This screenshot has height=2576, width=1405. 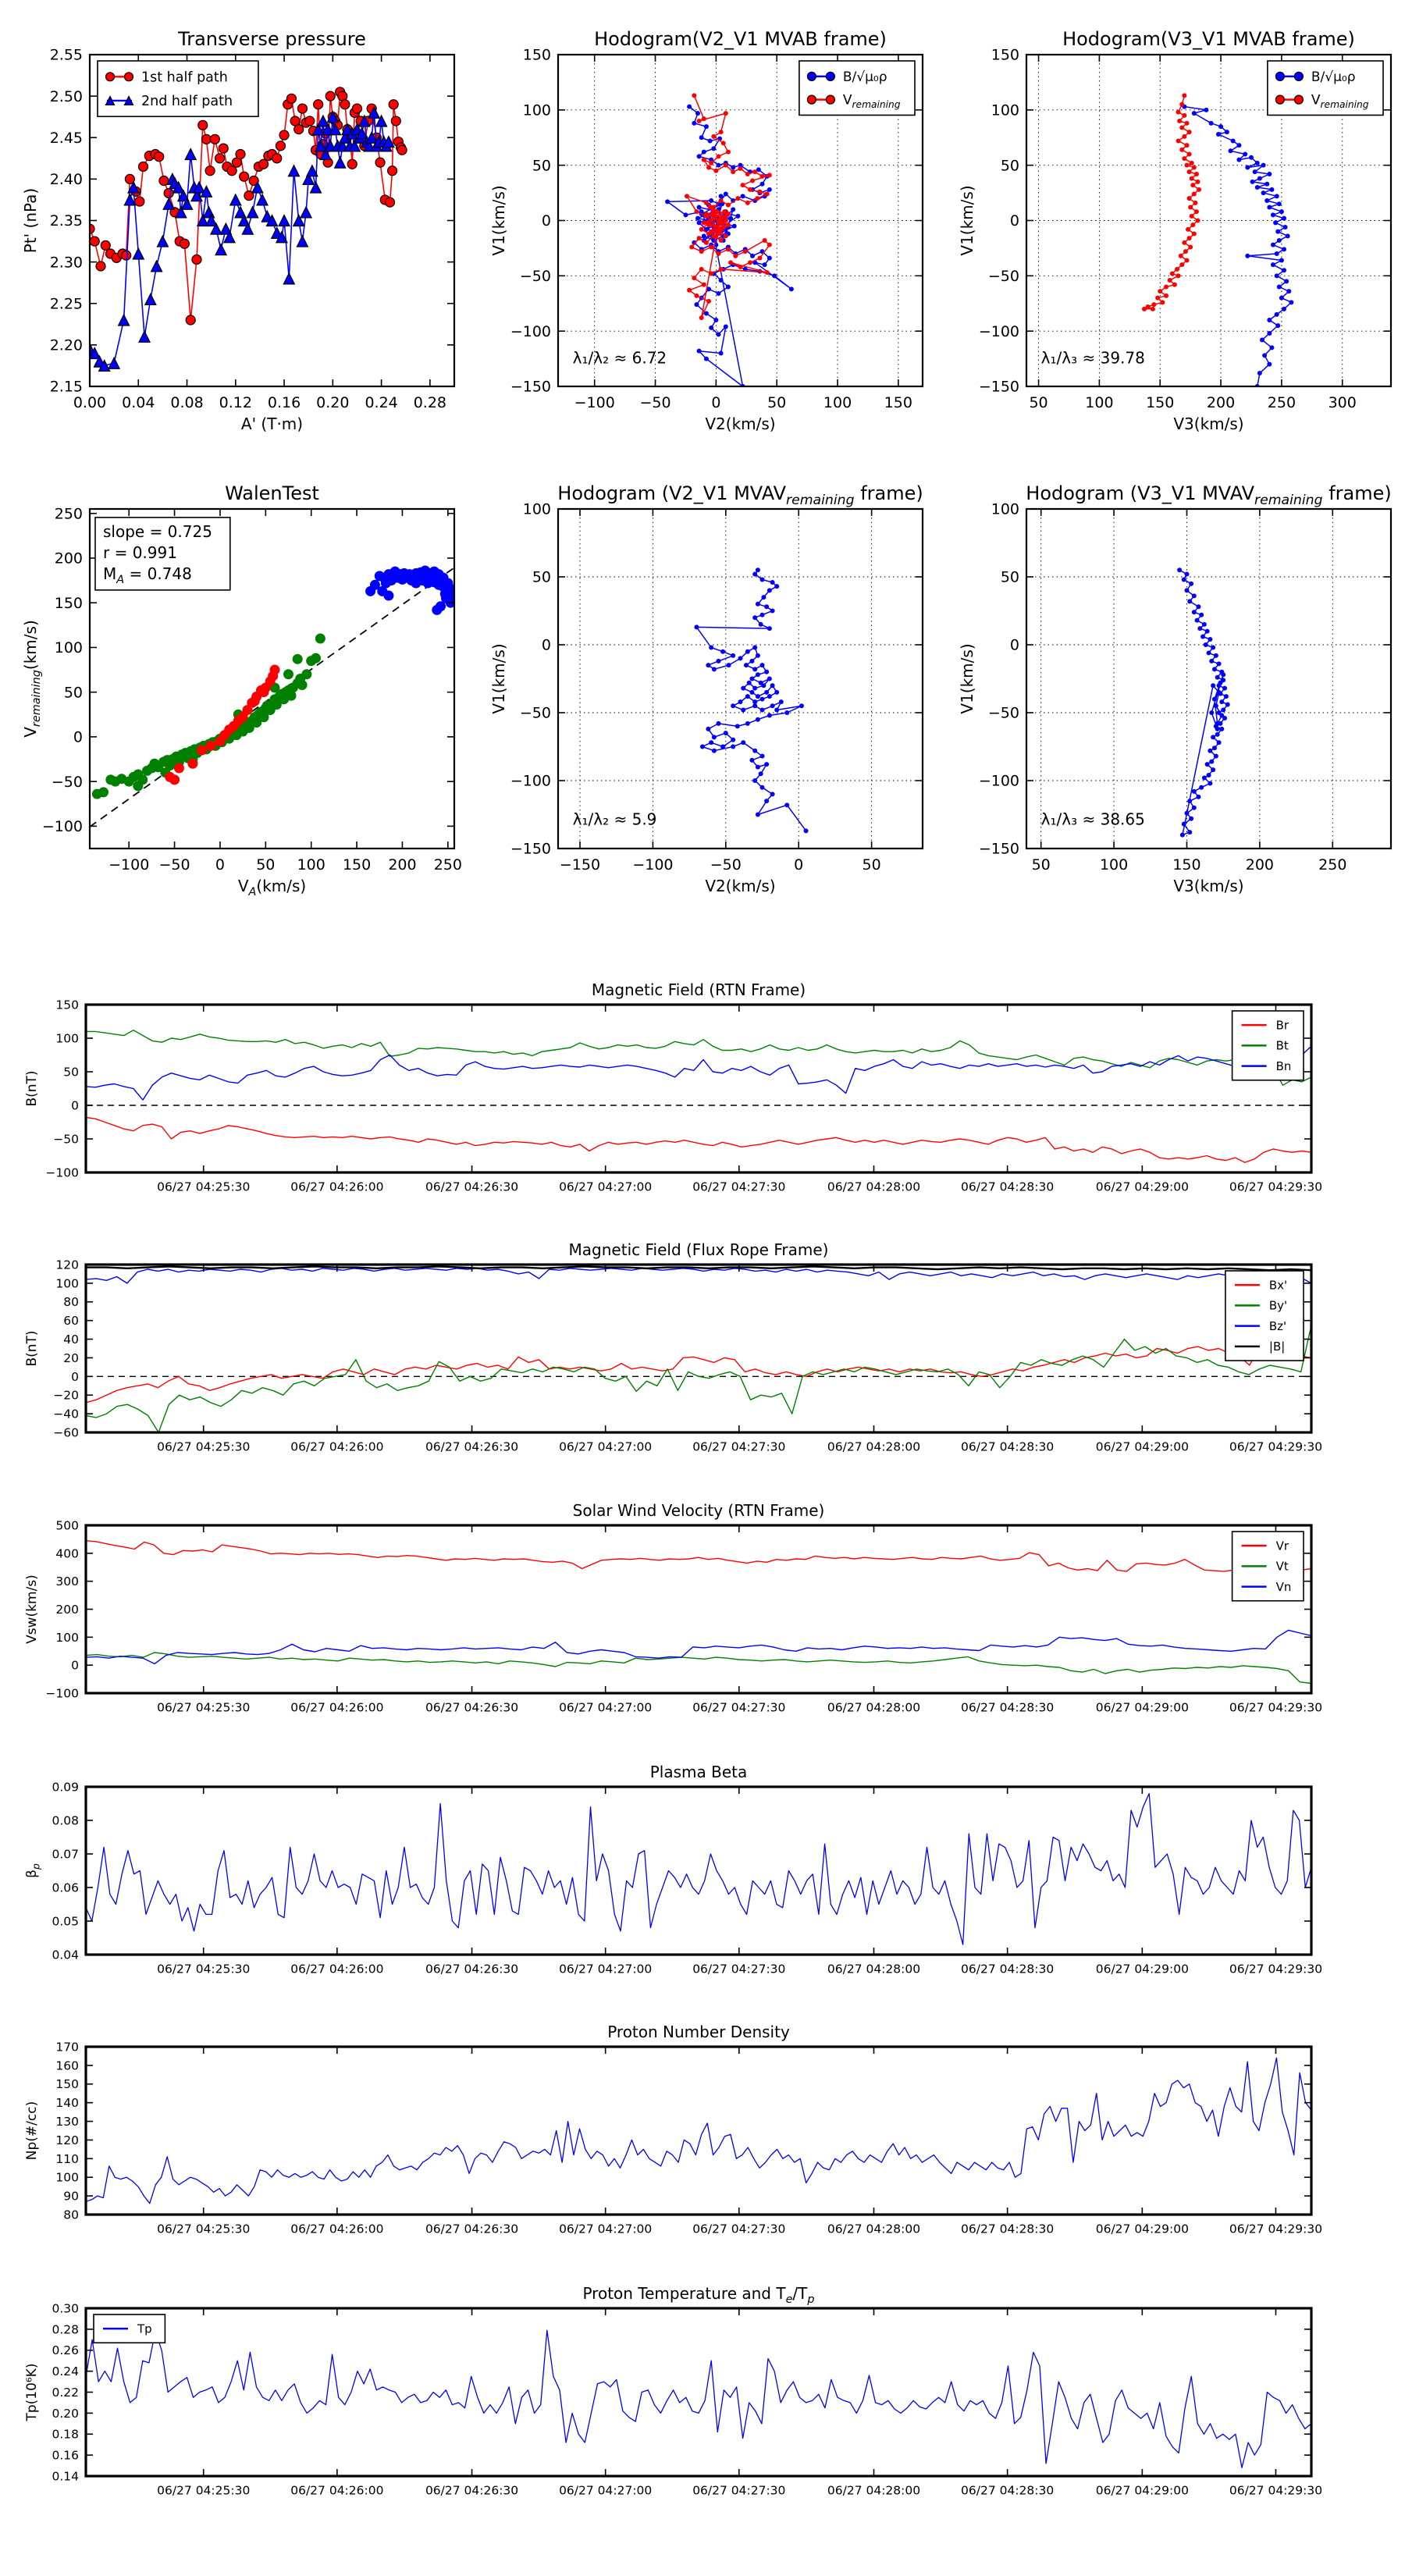 What do you see at coordinates (1208, 424) in the screenshot?
I see `svg-text: V3(km/s)` at bounding box center [1208, 424].